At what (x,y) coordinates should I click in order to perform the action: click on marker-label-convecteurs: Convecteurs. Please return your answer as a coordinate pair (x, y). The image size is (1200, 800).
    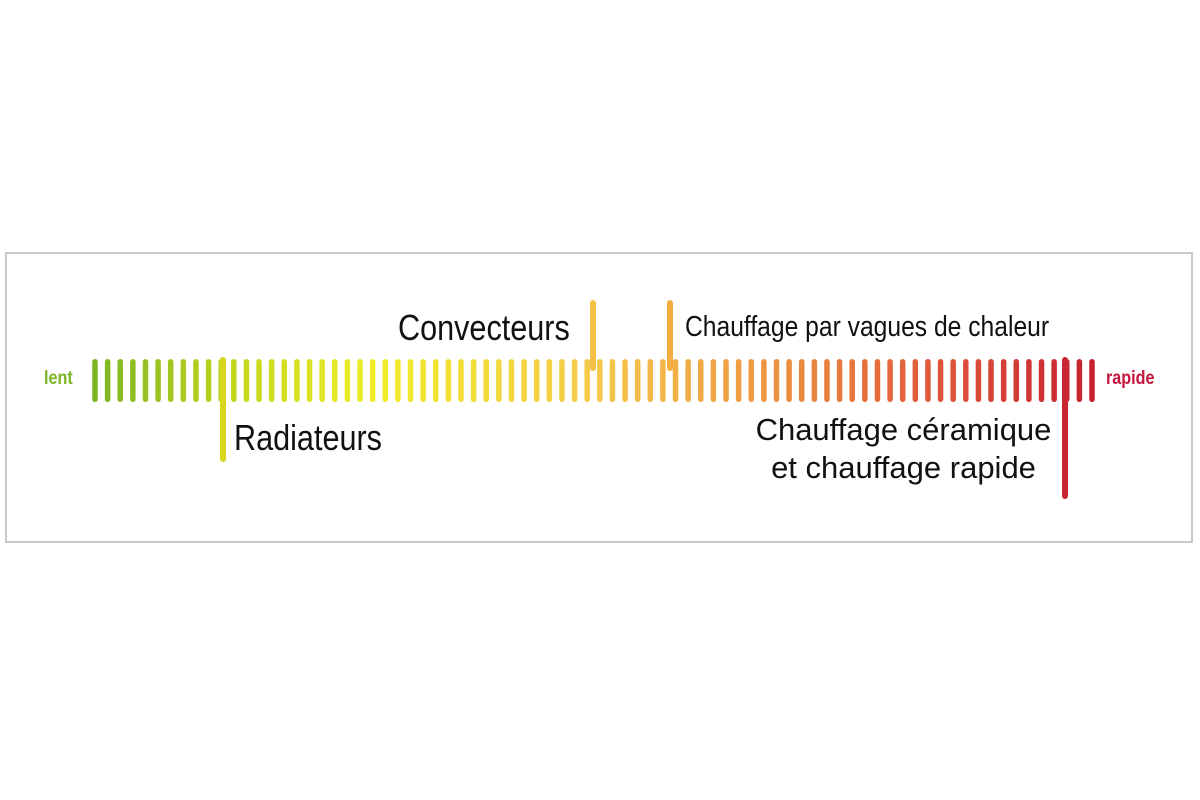
    Looking at the image, I should click on (484, 327).